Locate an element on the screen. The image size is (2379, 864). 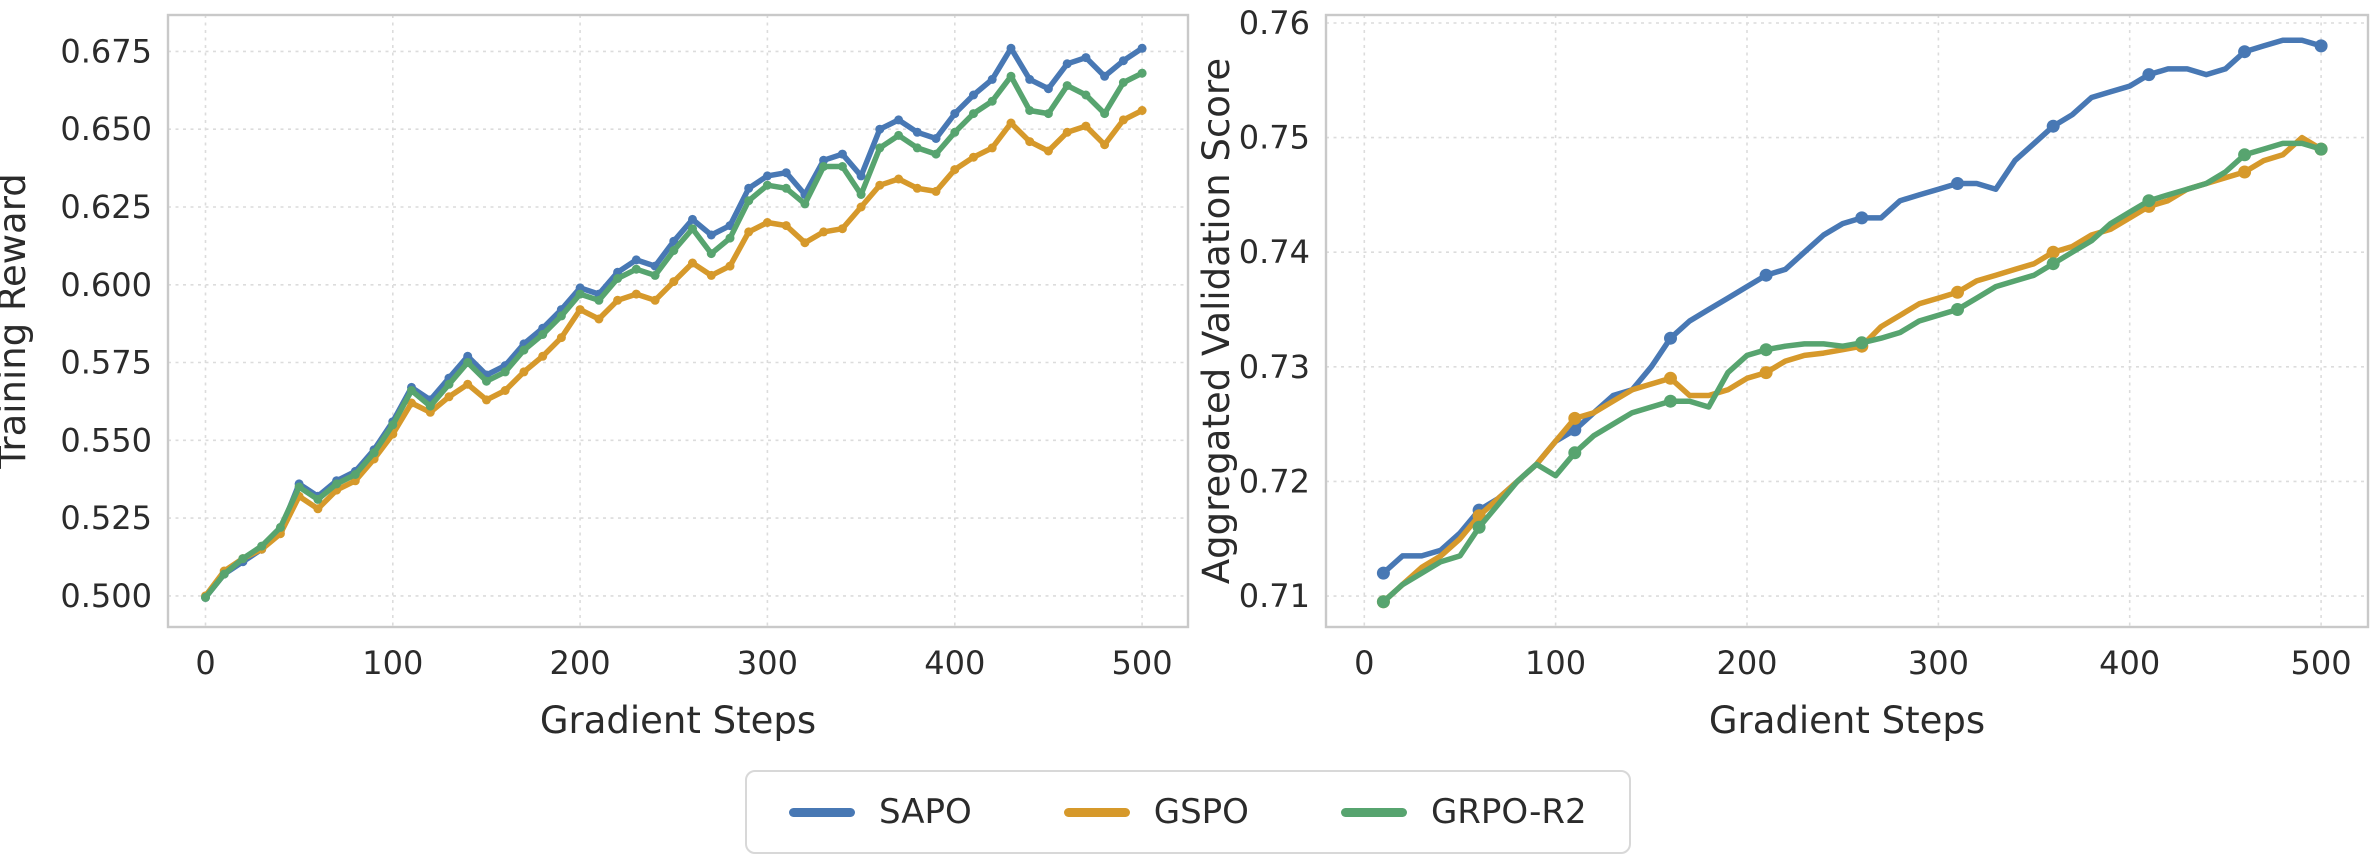
x-tick-label: 0 is located at coordinates (1364, 663).